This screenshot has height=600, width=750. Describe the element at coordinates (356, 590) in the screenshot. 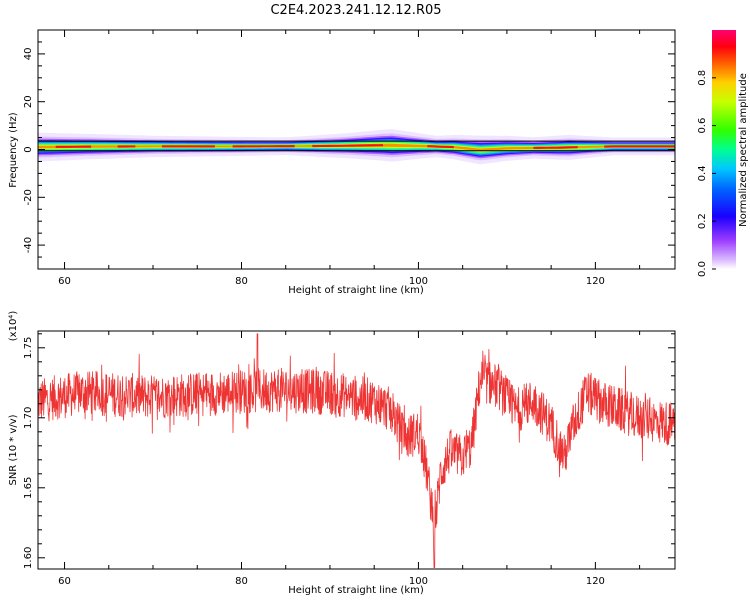

I see `snr-x-axis-label: Height of straight line (km)` at that location.